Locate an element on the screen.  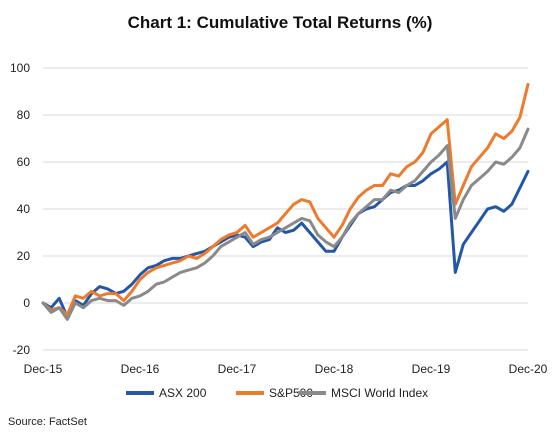
x-tick-label: Dec-19 is located at coordinates (431, 369).